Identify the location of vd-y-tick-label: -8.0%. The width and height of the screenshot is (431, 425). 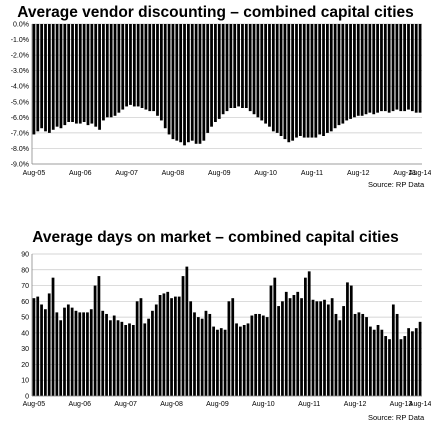
(20, 149).